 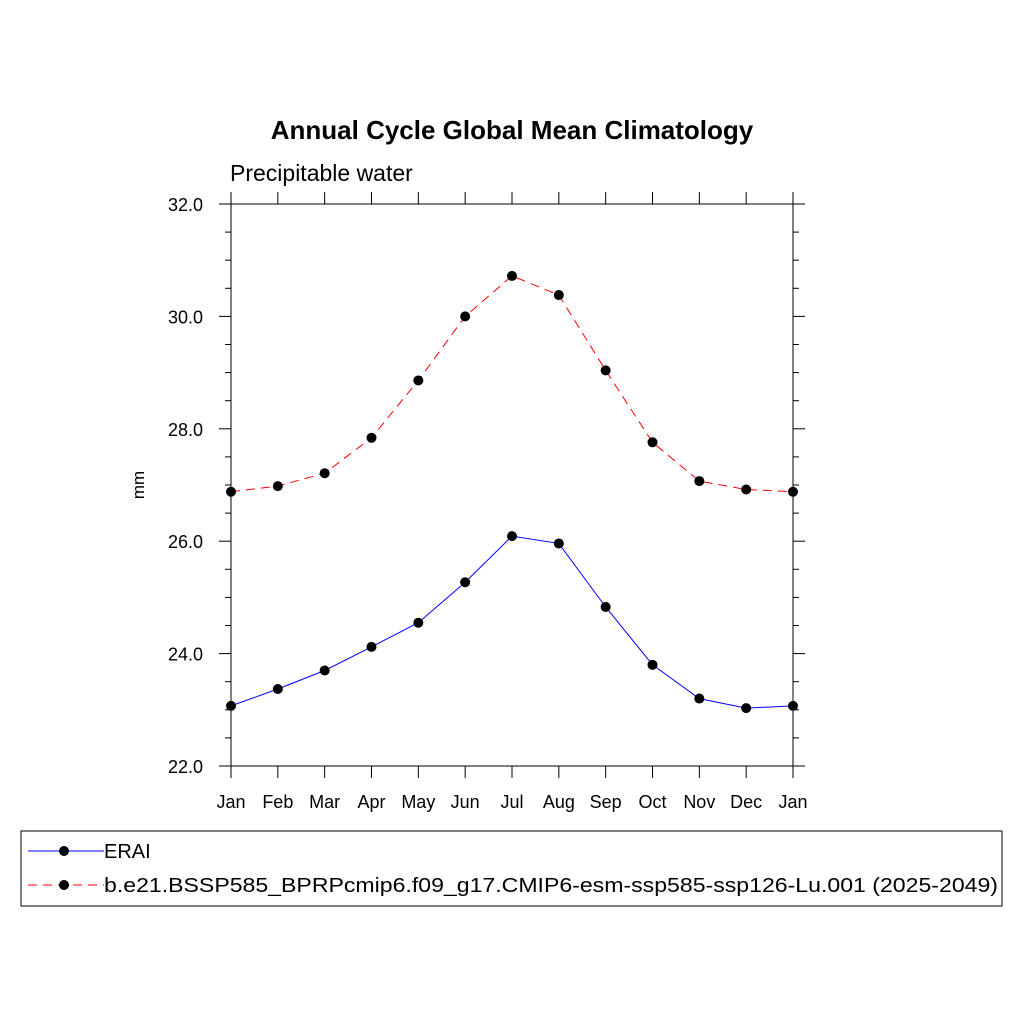 What do you see at coordinates (185, 767) in the screenshot?
I see `y-tick-label: 22.0` at bounding box center [185, 767].